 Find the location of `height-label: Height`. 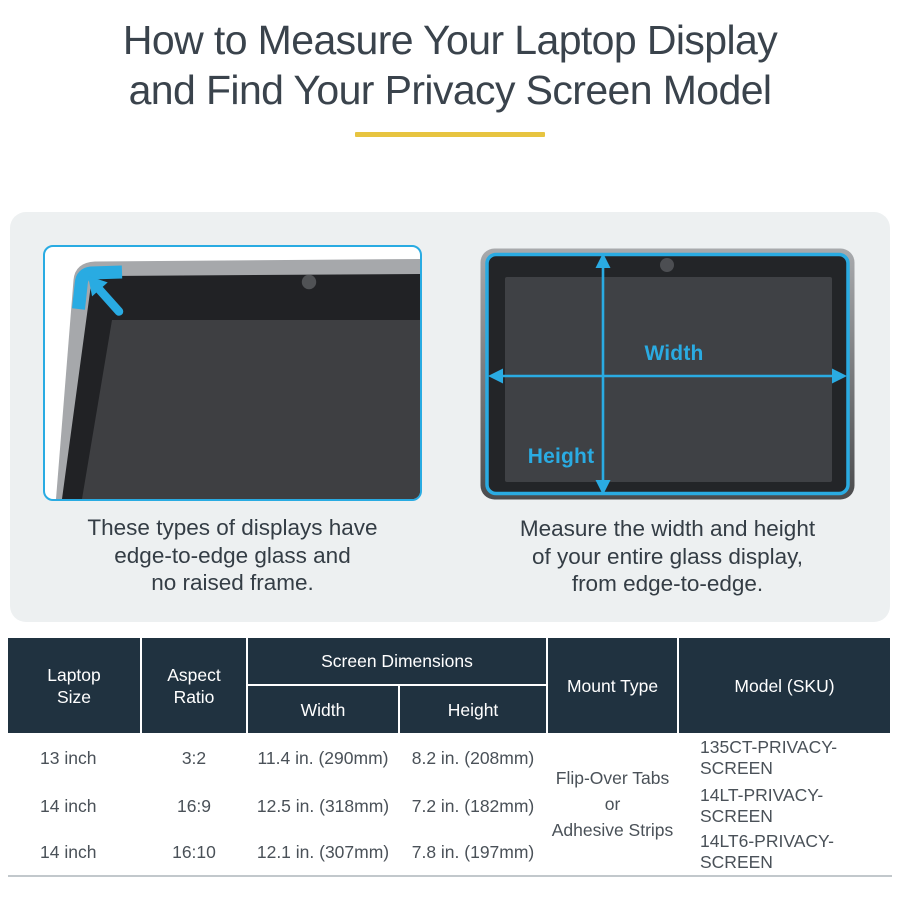

height-label: Height is located at coordinates (561, 456).